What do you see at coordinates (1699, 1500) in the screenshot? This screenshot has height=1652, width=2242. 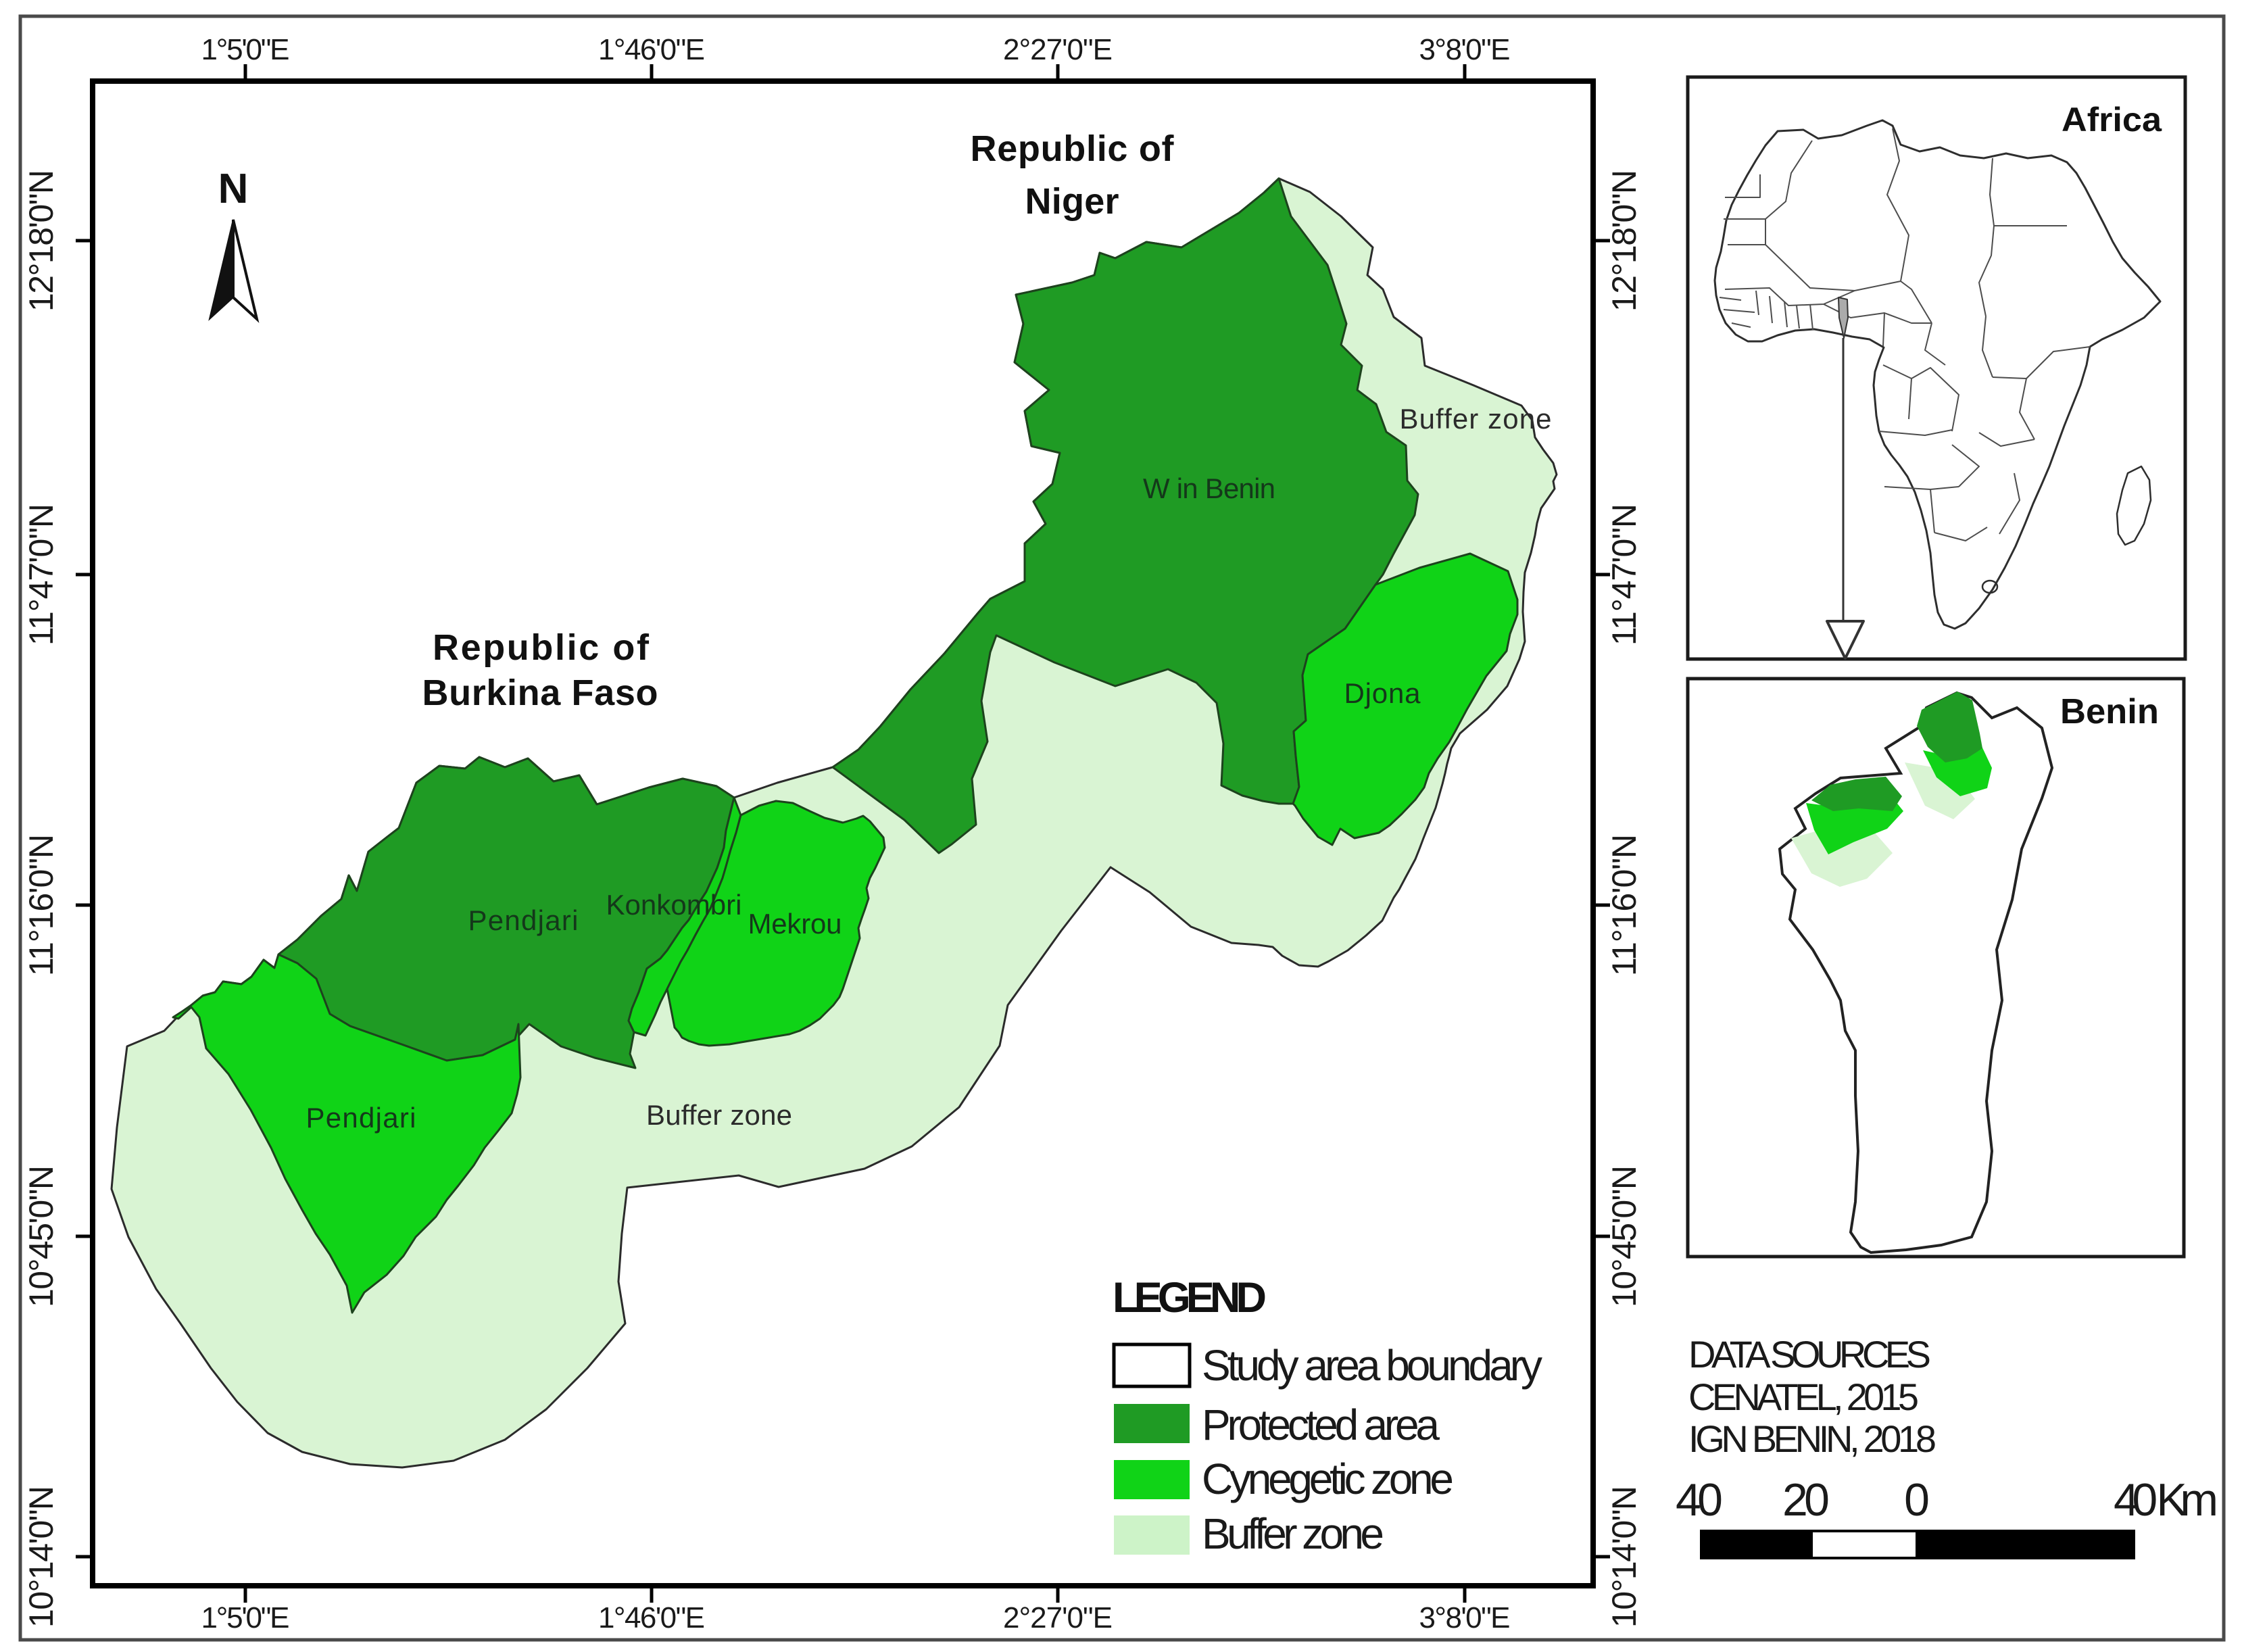 I see `svg-text: 40` at bounding box center [1699, 1500].